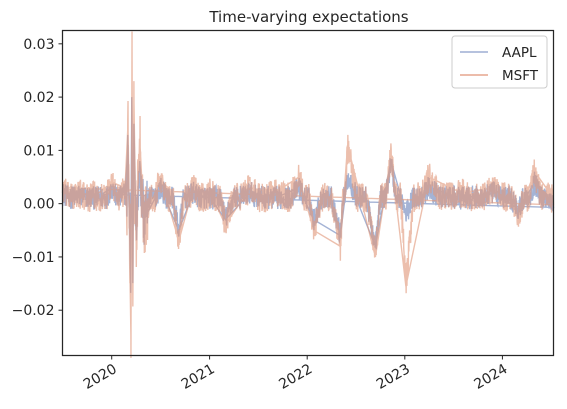 This screenshot has width=567, height=409. What do you see at coordinates (499, 62) in the screenshot?
I see `legend: AAPL MSFT` at bounding box center [499, 62].